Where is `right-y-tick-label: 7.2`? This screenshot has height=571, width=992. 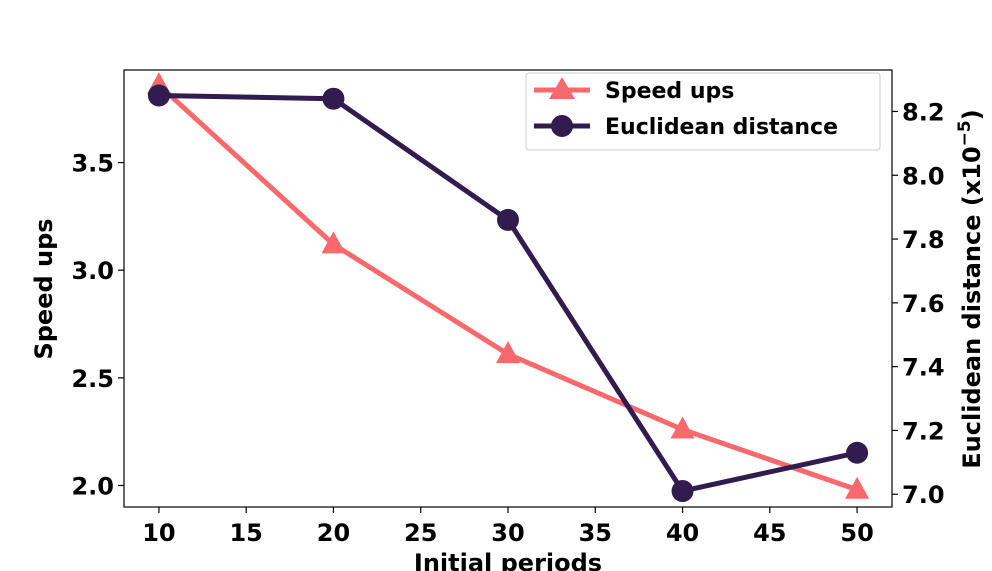
right-y-tick-label: 7.2 is located at coordinates (923, 431).